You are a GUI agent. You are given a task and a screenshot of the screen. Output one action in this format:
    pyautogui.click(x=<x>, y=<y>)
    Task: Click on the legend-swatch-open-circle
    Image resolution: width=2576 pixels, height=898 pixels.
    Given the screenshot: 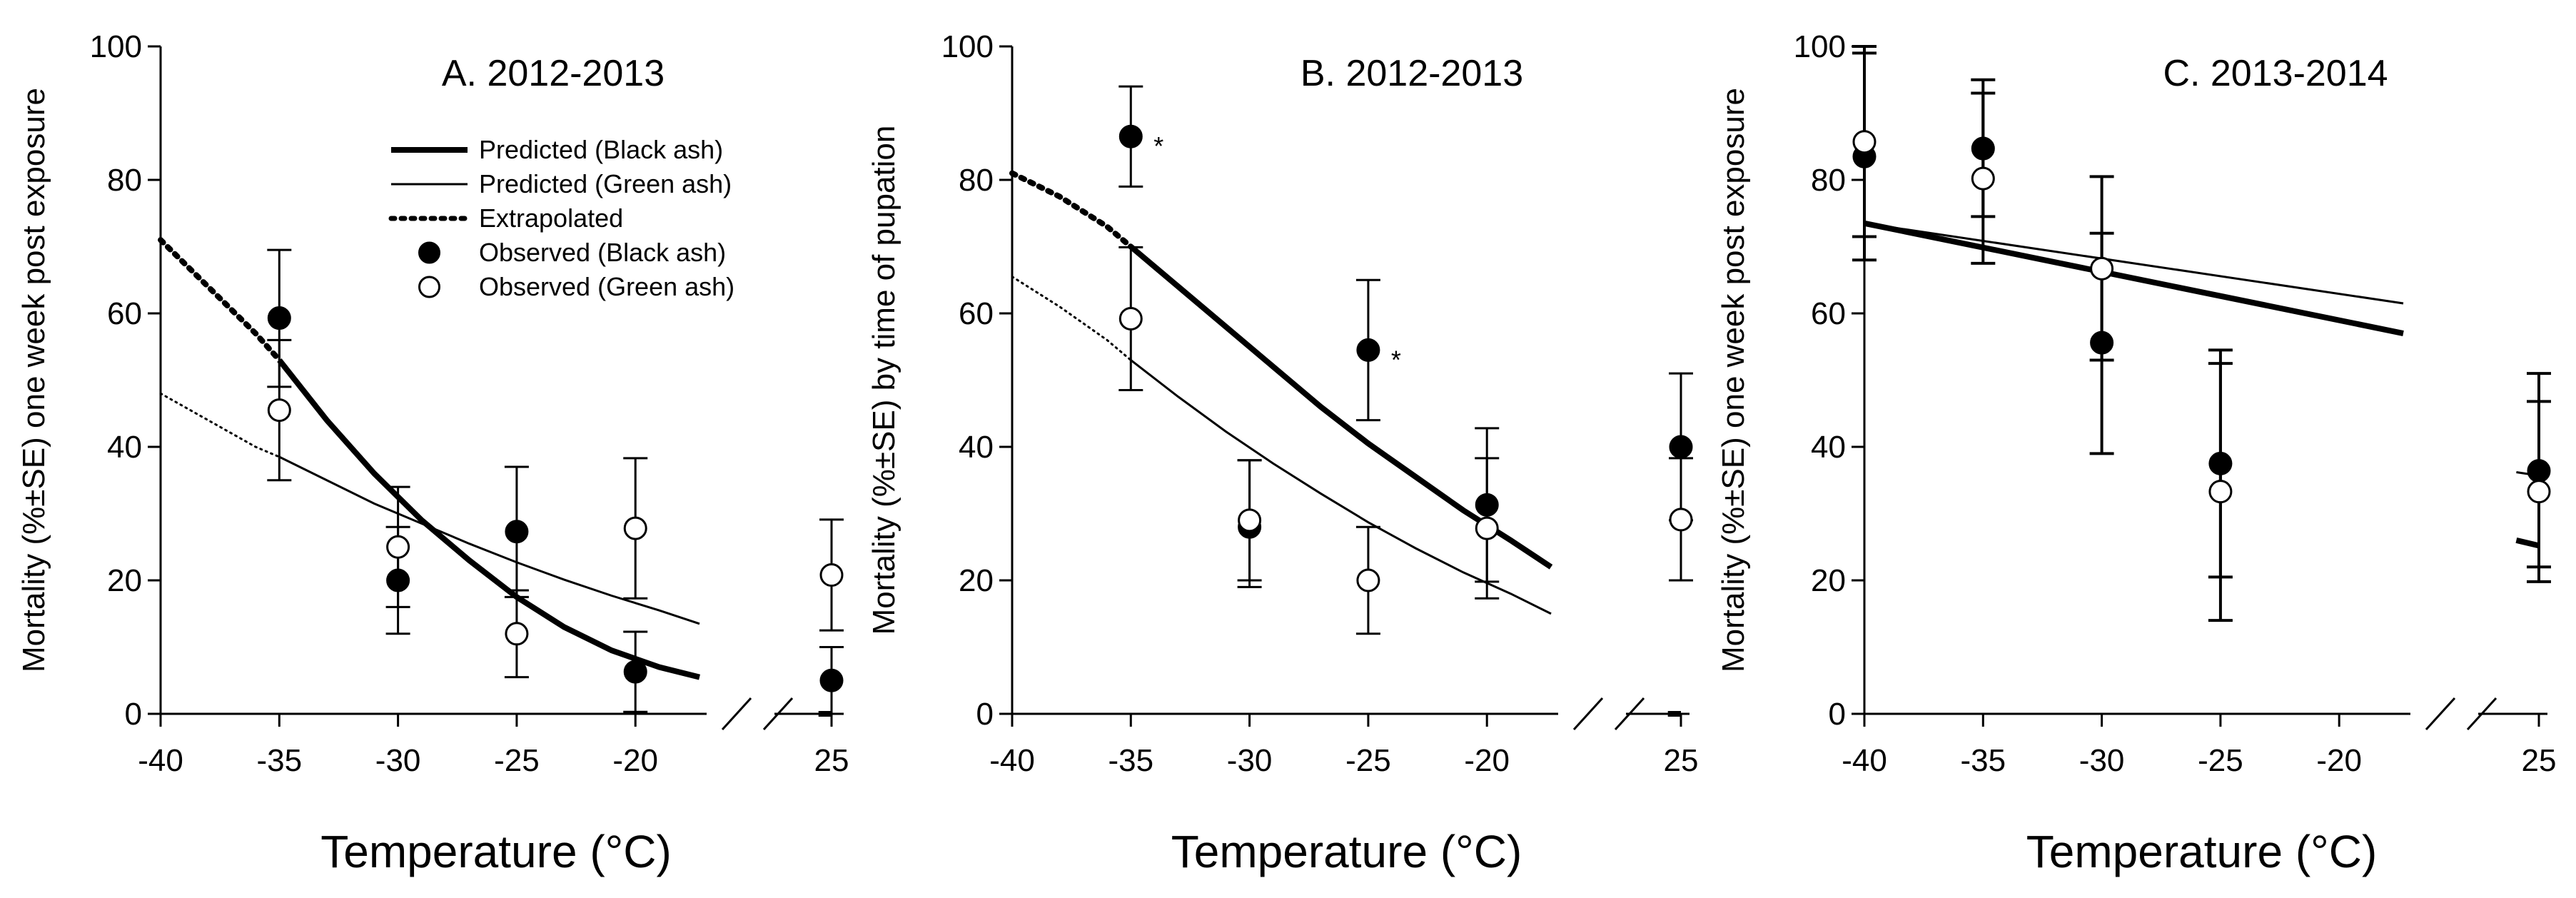 What is the action you would take?
    pyautogui.click(x=429, y=287)
    